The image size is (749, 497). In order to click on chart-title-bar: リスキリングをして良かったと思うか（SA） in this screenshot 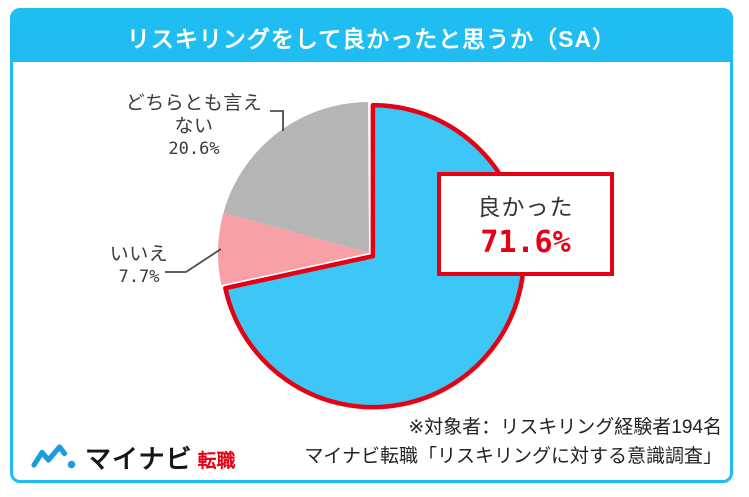, I will do `click(371, 36)`.